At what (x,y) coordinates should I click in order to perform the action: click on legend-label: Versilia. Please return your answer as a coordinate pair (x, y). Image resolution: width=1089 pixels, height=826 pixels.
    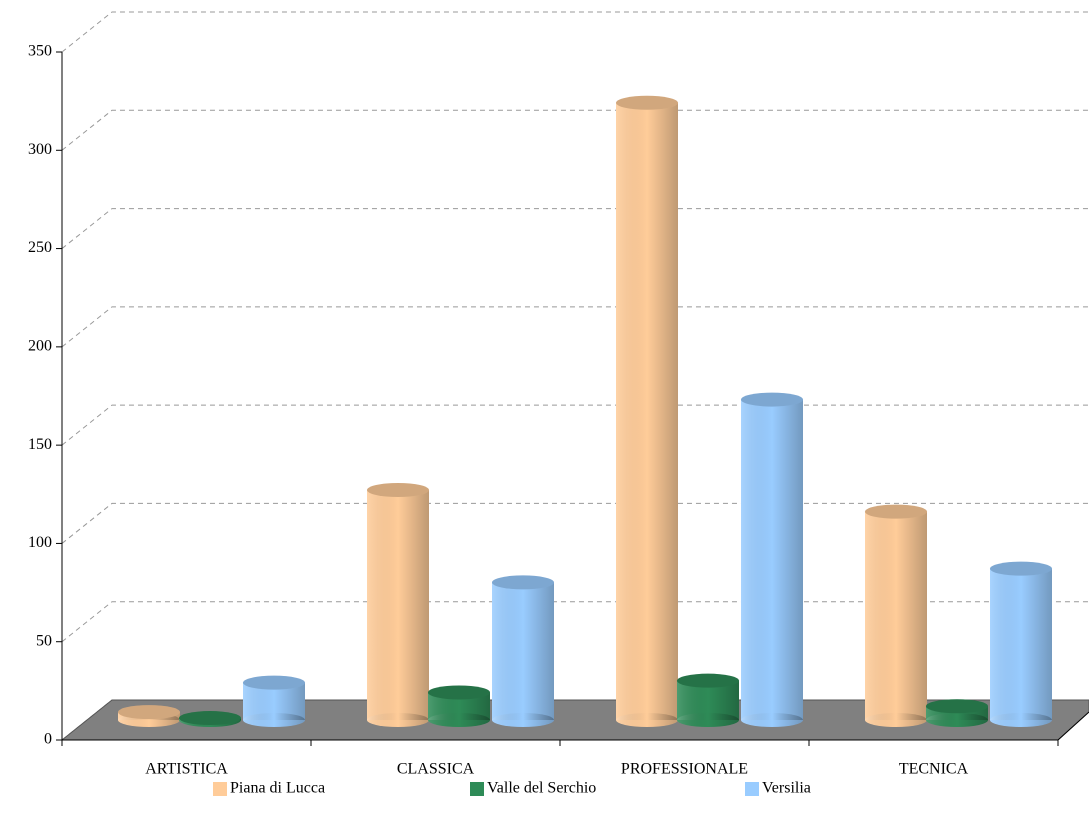
    Looking at the image, I should click on (786, 788).